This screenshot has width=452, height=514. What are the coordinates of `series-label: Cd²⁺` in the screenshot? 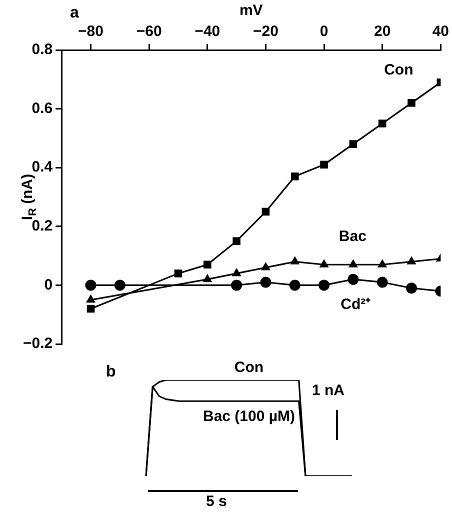 It's located at (355, 305).